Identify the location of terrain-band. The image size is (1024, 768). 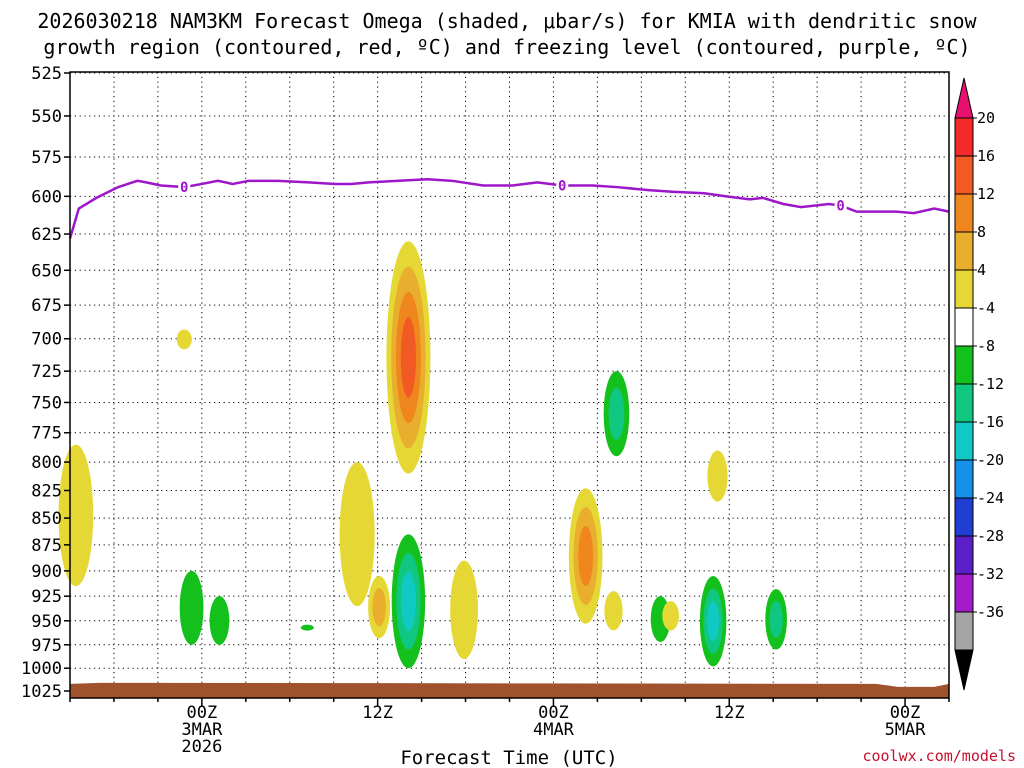
(509, 690).